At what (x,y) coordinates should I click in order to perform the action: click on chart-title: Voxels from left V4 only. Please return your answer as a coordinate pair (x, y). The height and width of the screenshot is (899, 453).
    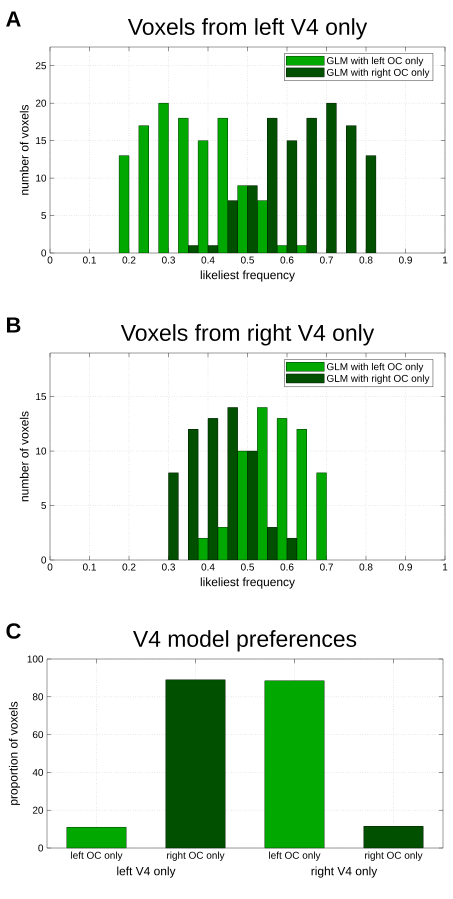
    Looking at the image, I should click on (248, 29).